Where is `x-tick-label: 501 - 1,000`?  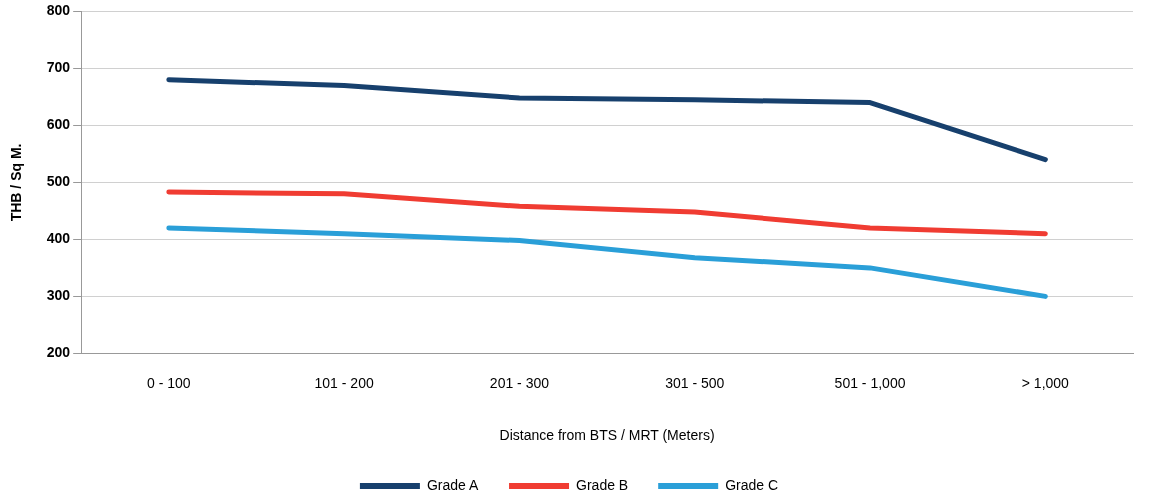 x-tick-label: 501 - 1,000 is located at coordinates (870, 382).